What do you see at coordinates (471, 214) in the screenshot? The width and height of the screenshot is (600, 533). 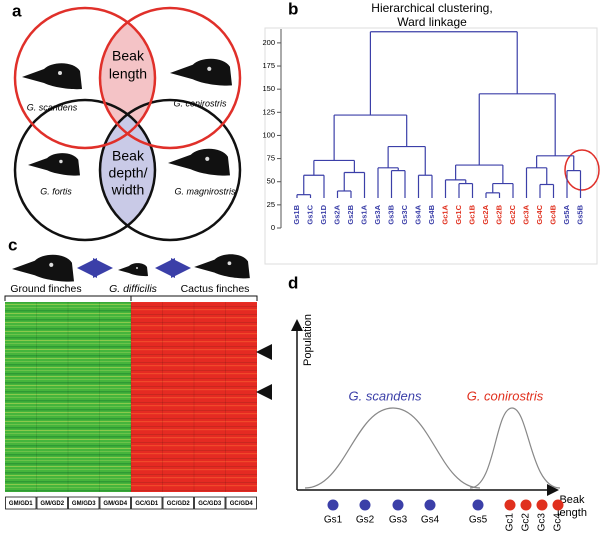 I see `leaf-label: Gc1B` at bounding box center [471, 214].